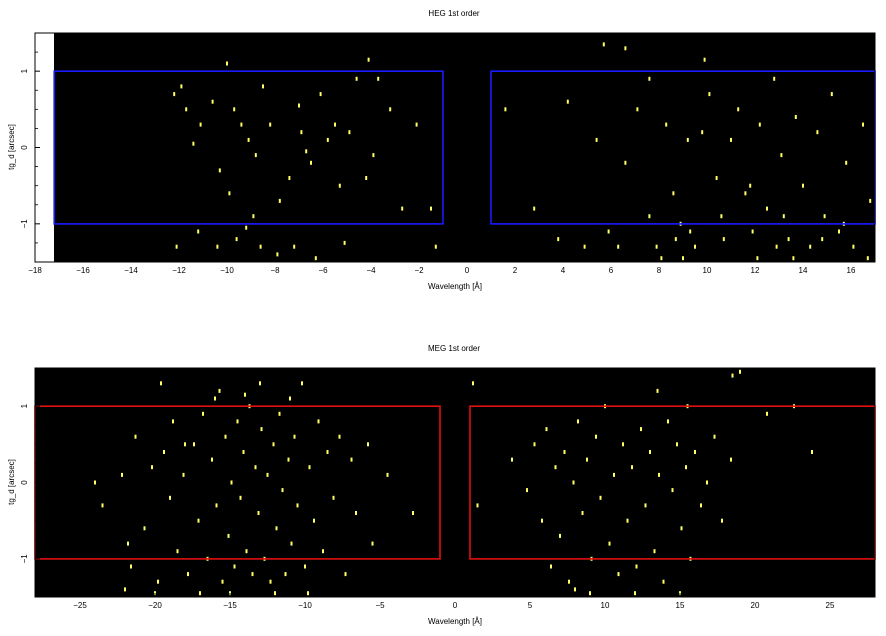  I want to click on heg-x-tick-label: 2, so click(515, 270).